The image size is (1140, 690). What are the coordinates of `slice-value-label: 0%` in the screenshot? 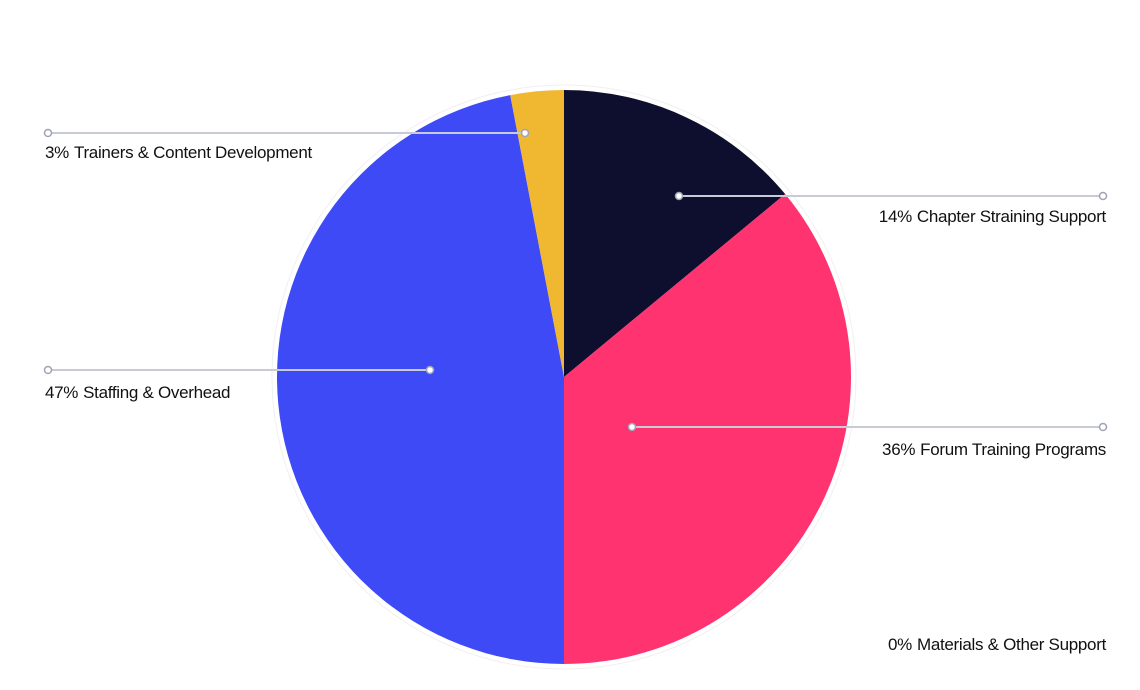 It's located at (900, 644).